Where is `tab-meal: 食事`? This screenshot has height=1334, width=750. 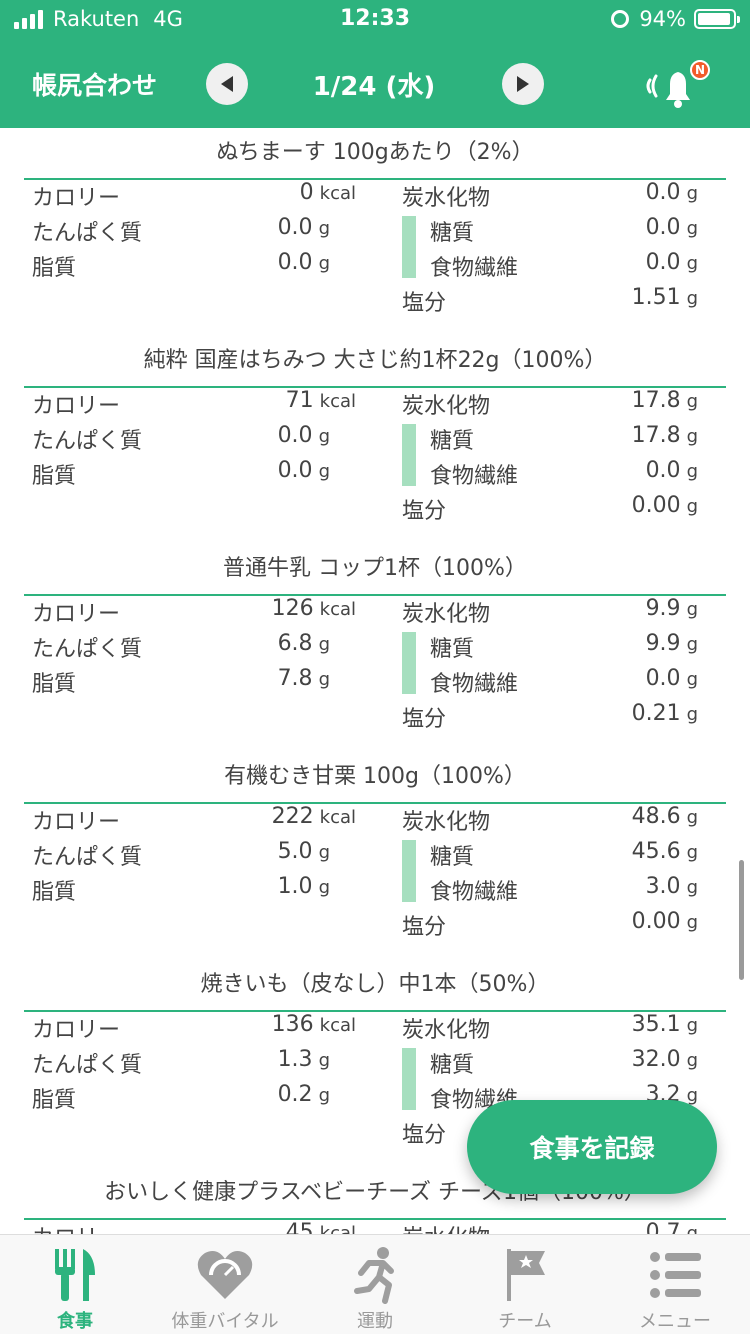
tab-meal: 食事 is located at coordinates (75, 1284).